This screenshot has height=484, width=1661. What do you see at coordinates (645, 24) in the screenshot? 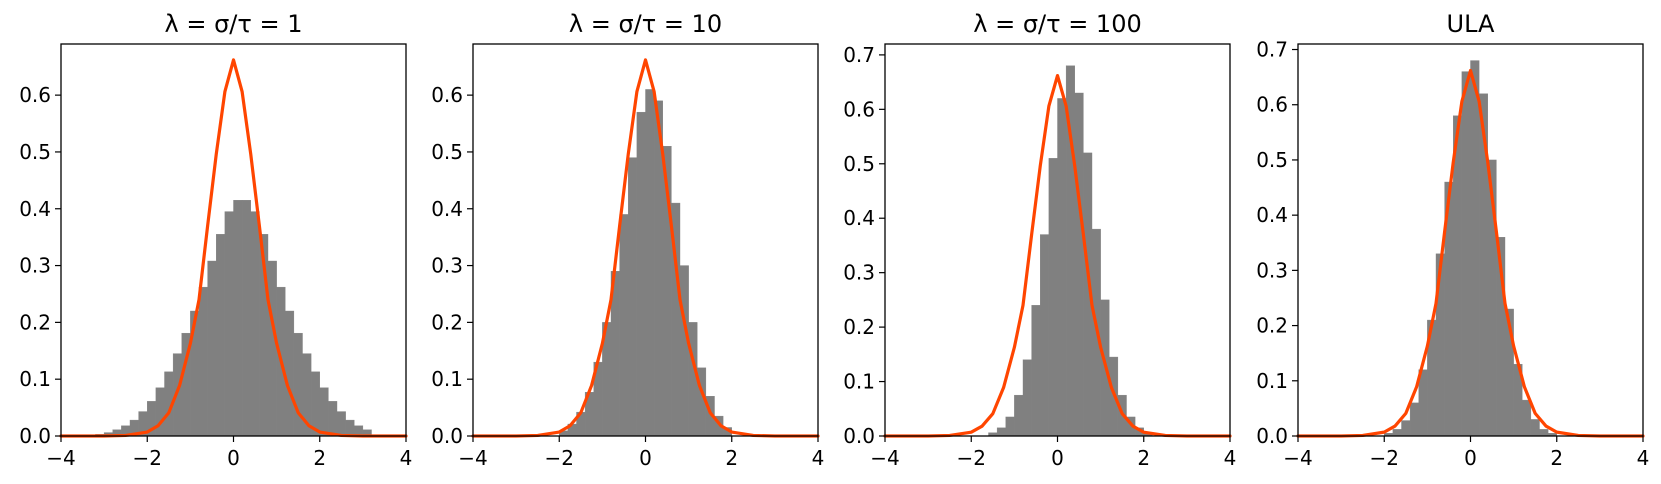
I see `panel-title: λ = σ/τ = 10` at bounding box center [645, 24].